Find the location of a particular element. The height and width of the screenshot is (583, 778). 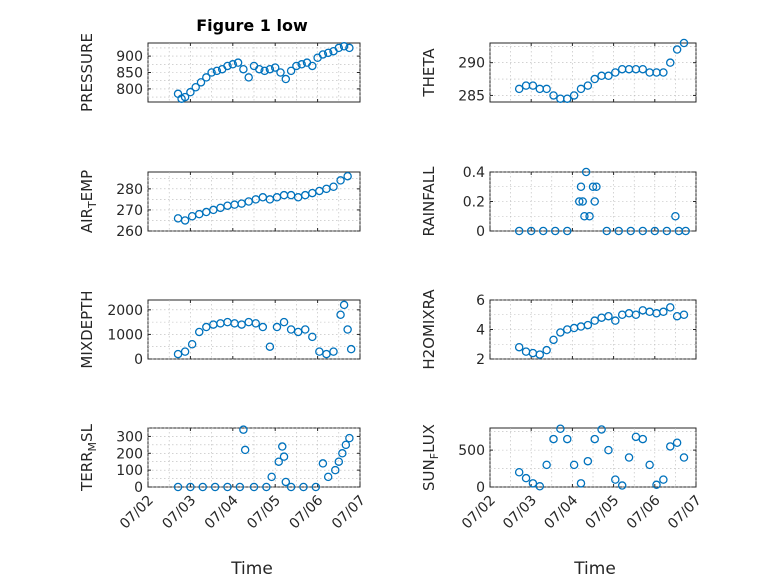

y-tick-label: 280 is located at coordinates (129, 190).